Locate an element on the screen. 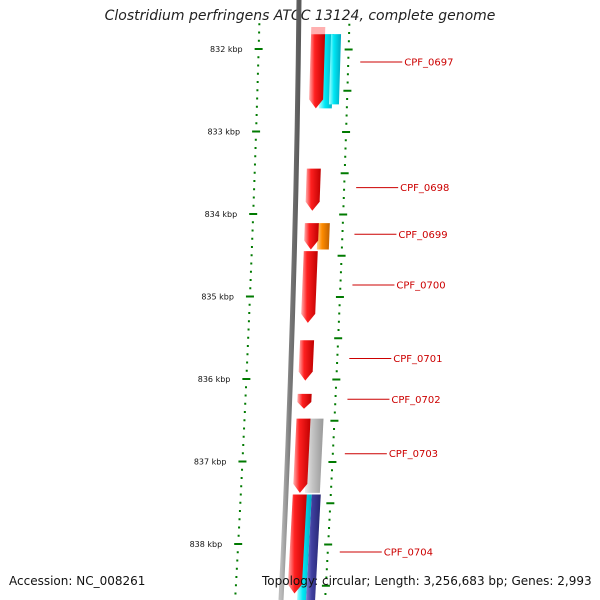  kbp-label: 835 kbp is located at coordinates (217, 297).